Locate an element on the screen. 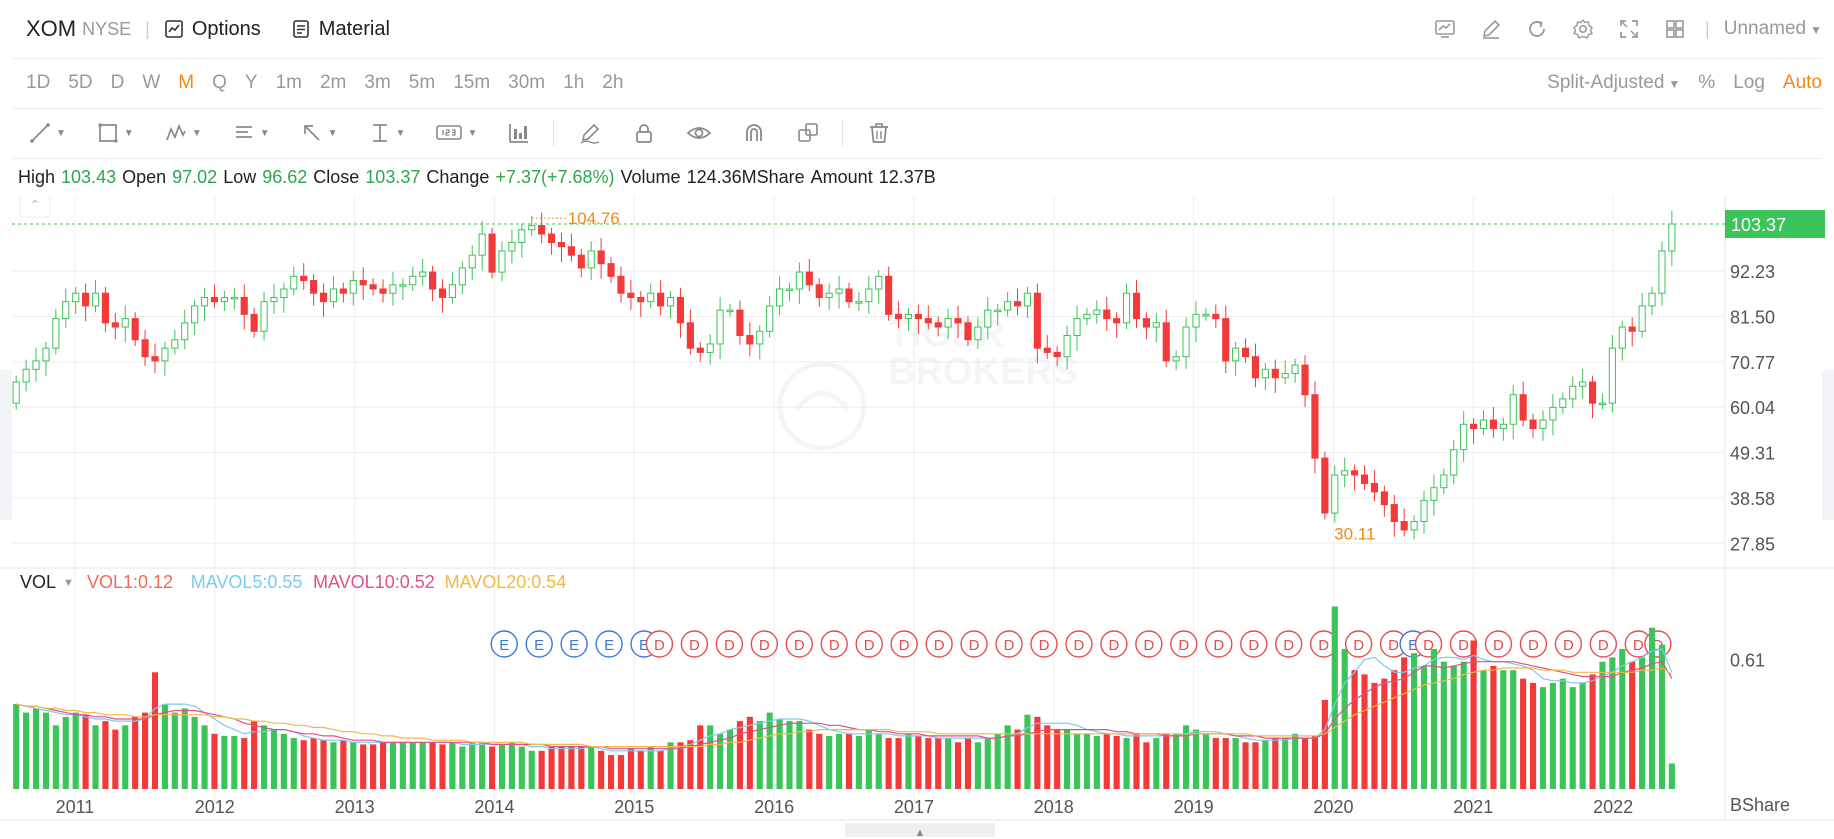 The height and width of the screenshot is (839, 1834). period-1m: 1m is located at coordinates (288, 82).